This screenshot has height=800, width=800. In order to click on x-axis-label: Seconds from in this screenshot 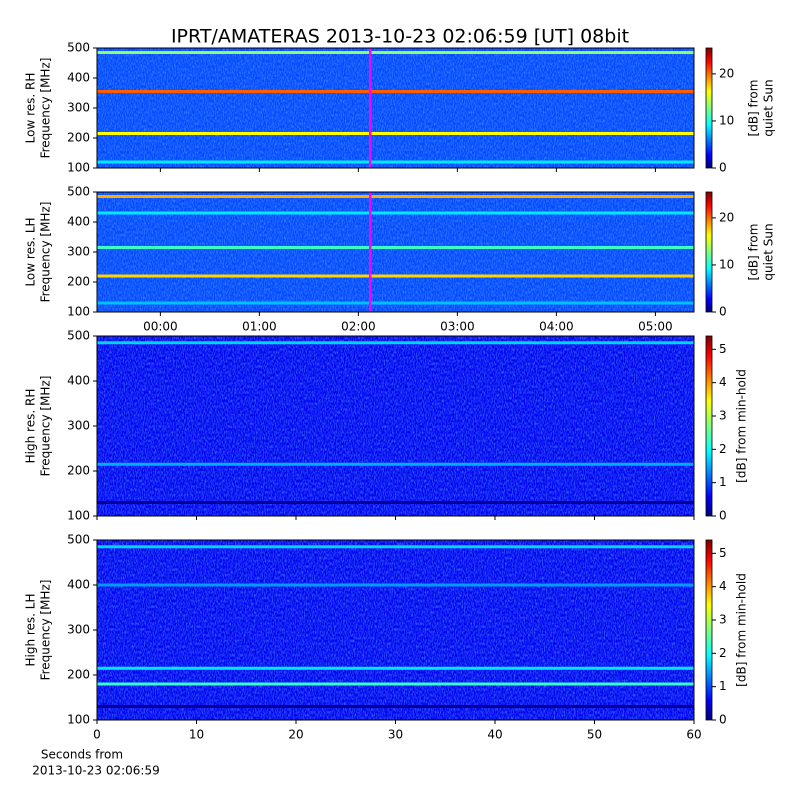, I will do `click(82, 755)`.